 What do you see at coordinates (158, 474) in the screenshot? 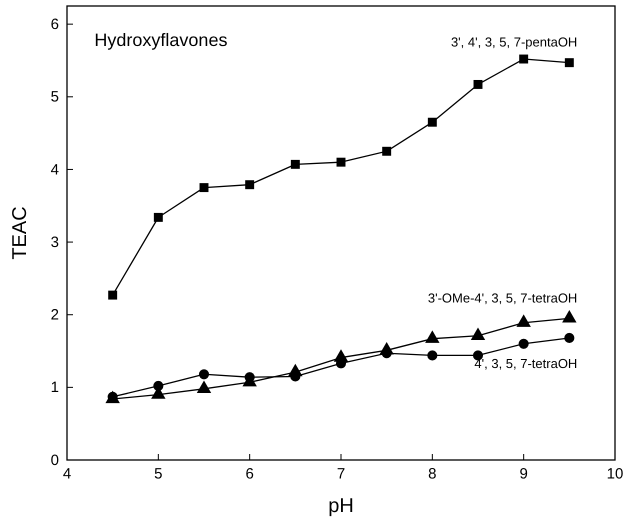
I see `x-tick-label: 5` at bounding box center [158, 474].